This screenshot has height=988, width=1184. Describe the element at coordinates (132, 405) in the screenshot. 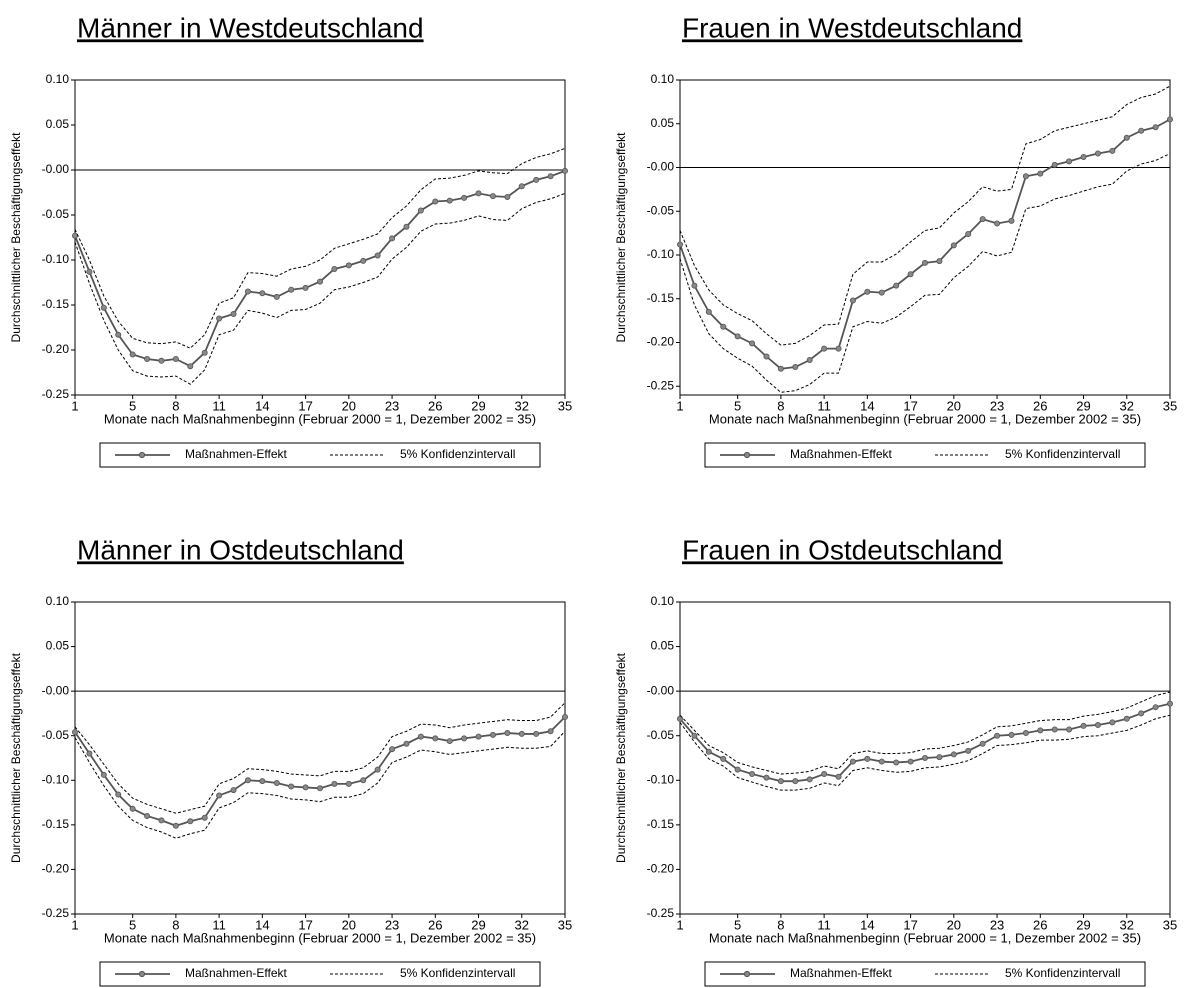

I see `x-tick-label: 5` at that location.